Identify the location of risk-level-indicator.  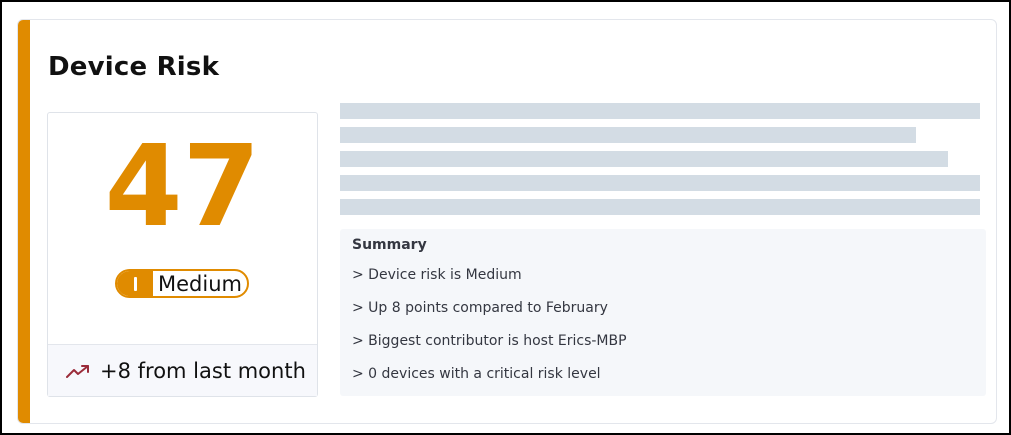
(135, 283).